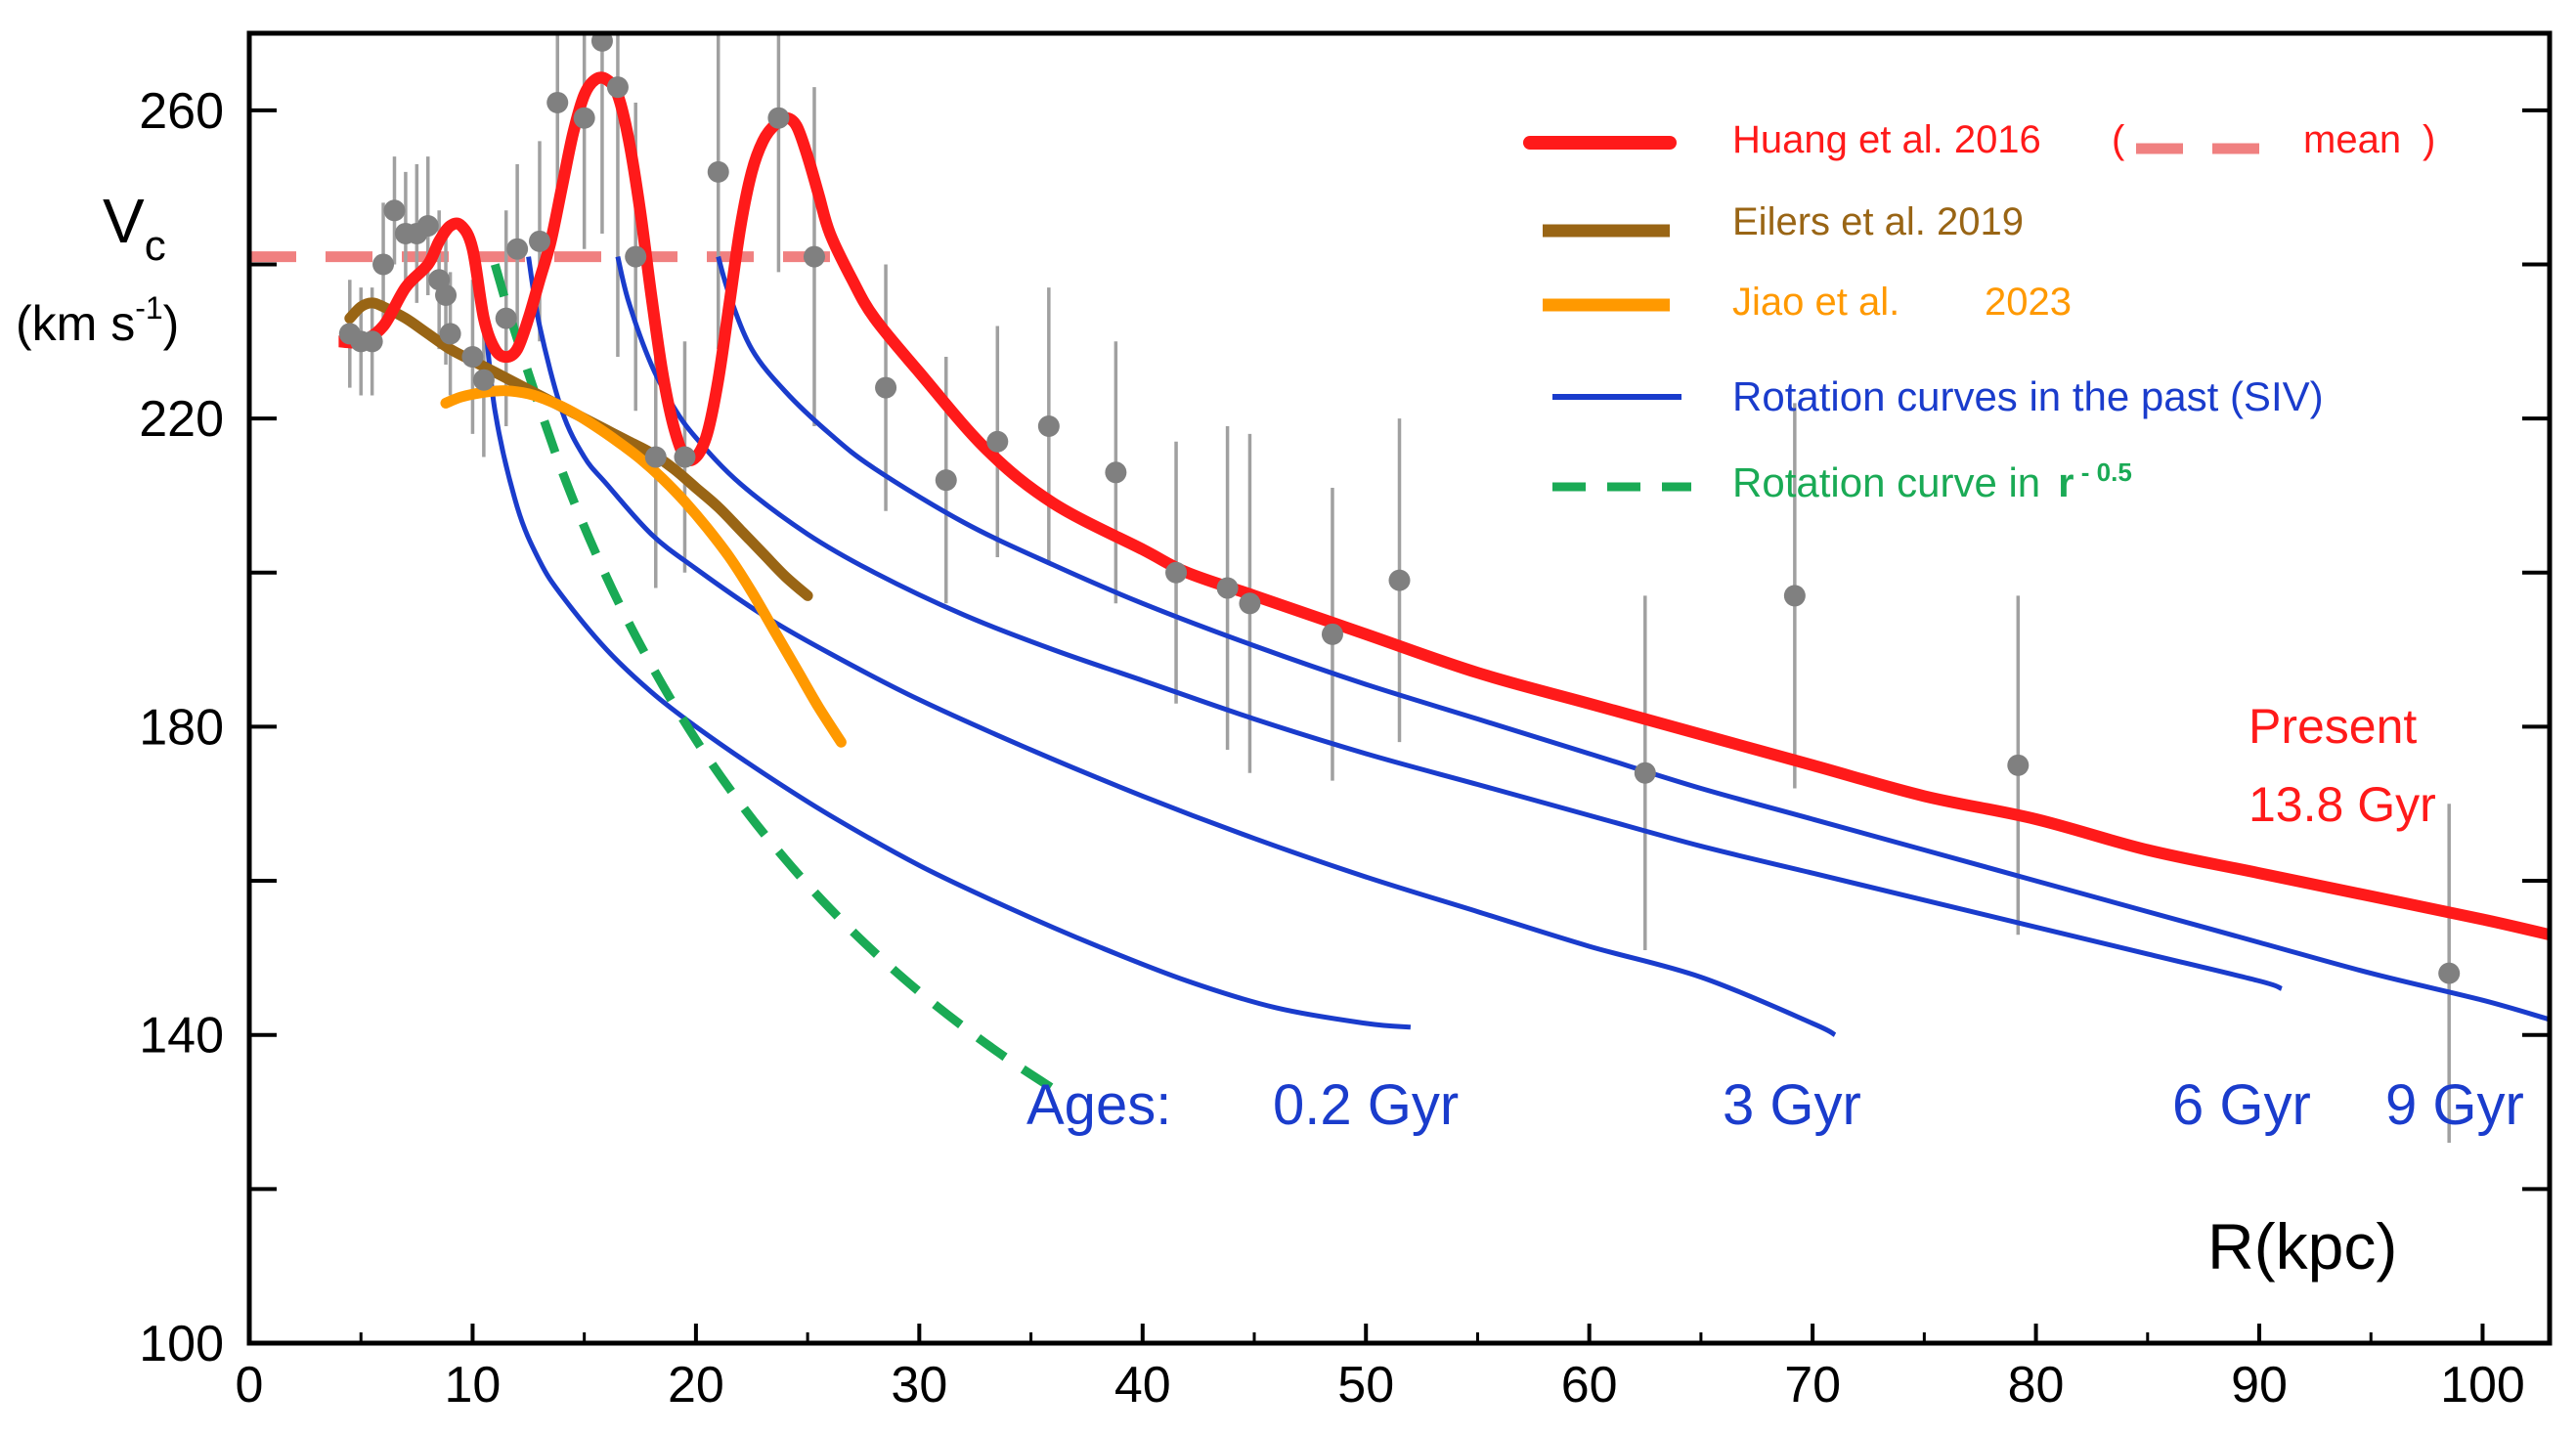  I want to click on r05-curve-layer, so click(773, 678).